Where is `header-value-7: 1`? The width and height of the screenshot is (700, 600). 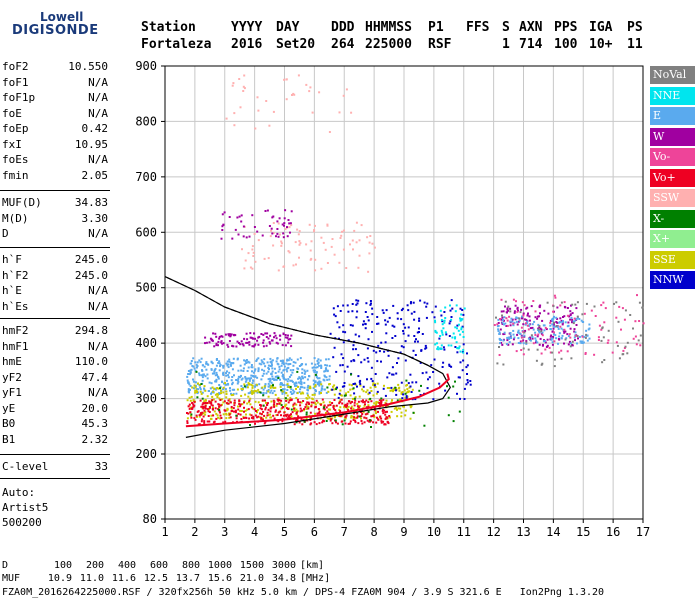
header-value-7: 1 is located at coordinates (506, 44).